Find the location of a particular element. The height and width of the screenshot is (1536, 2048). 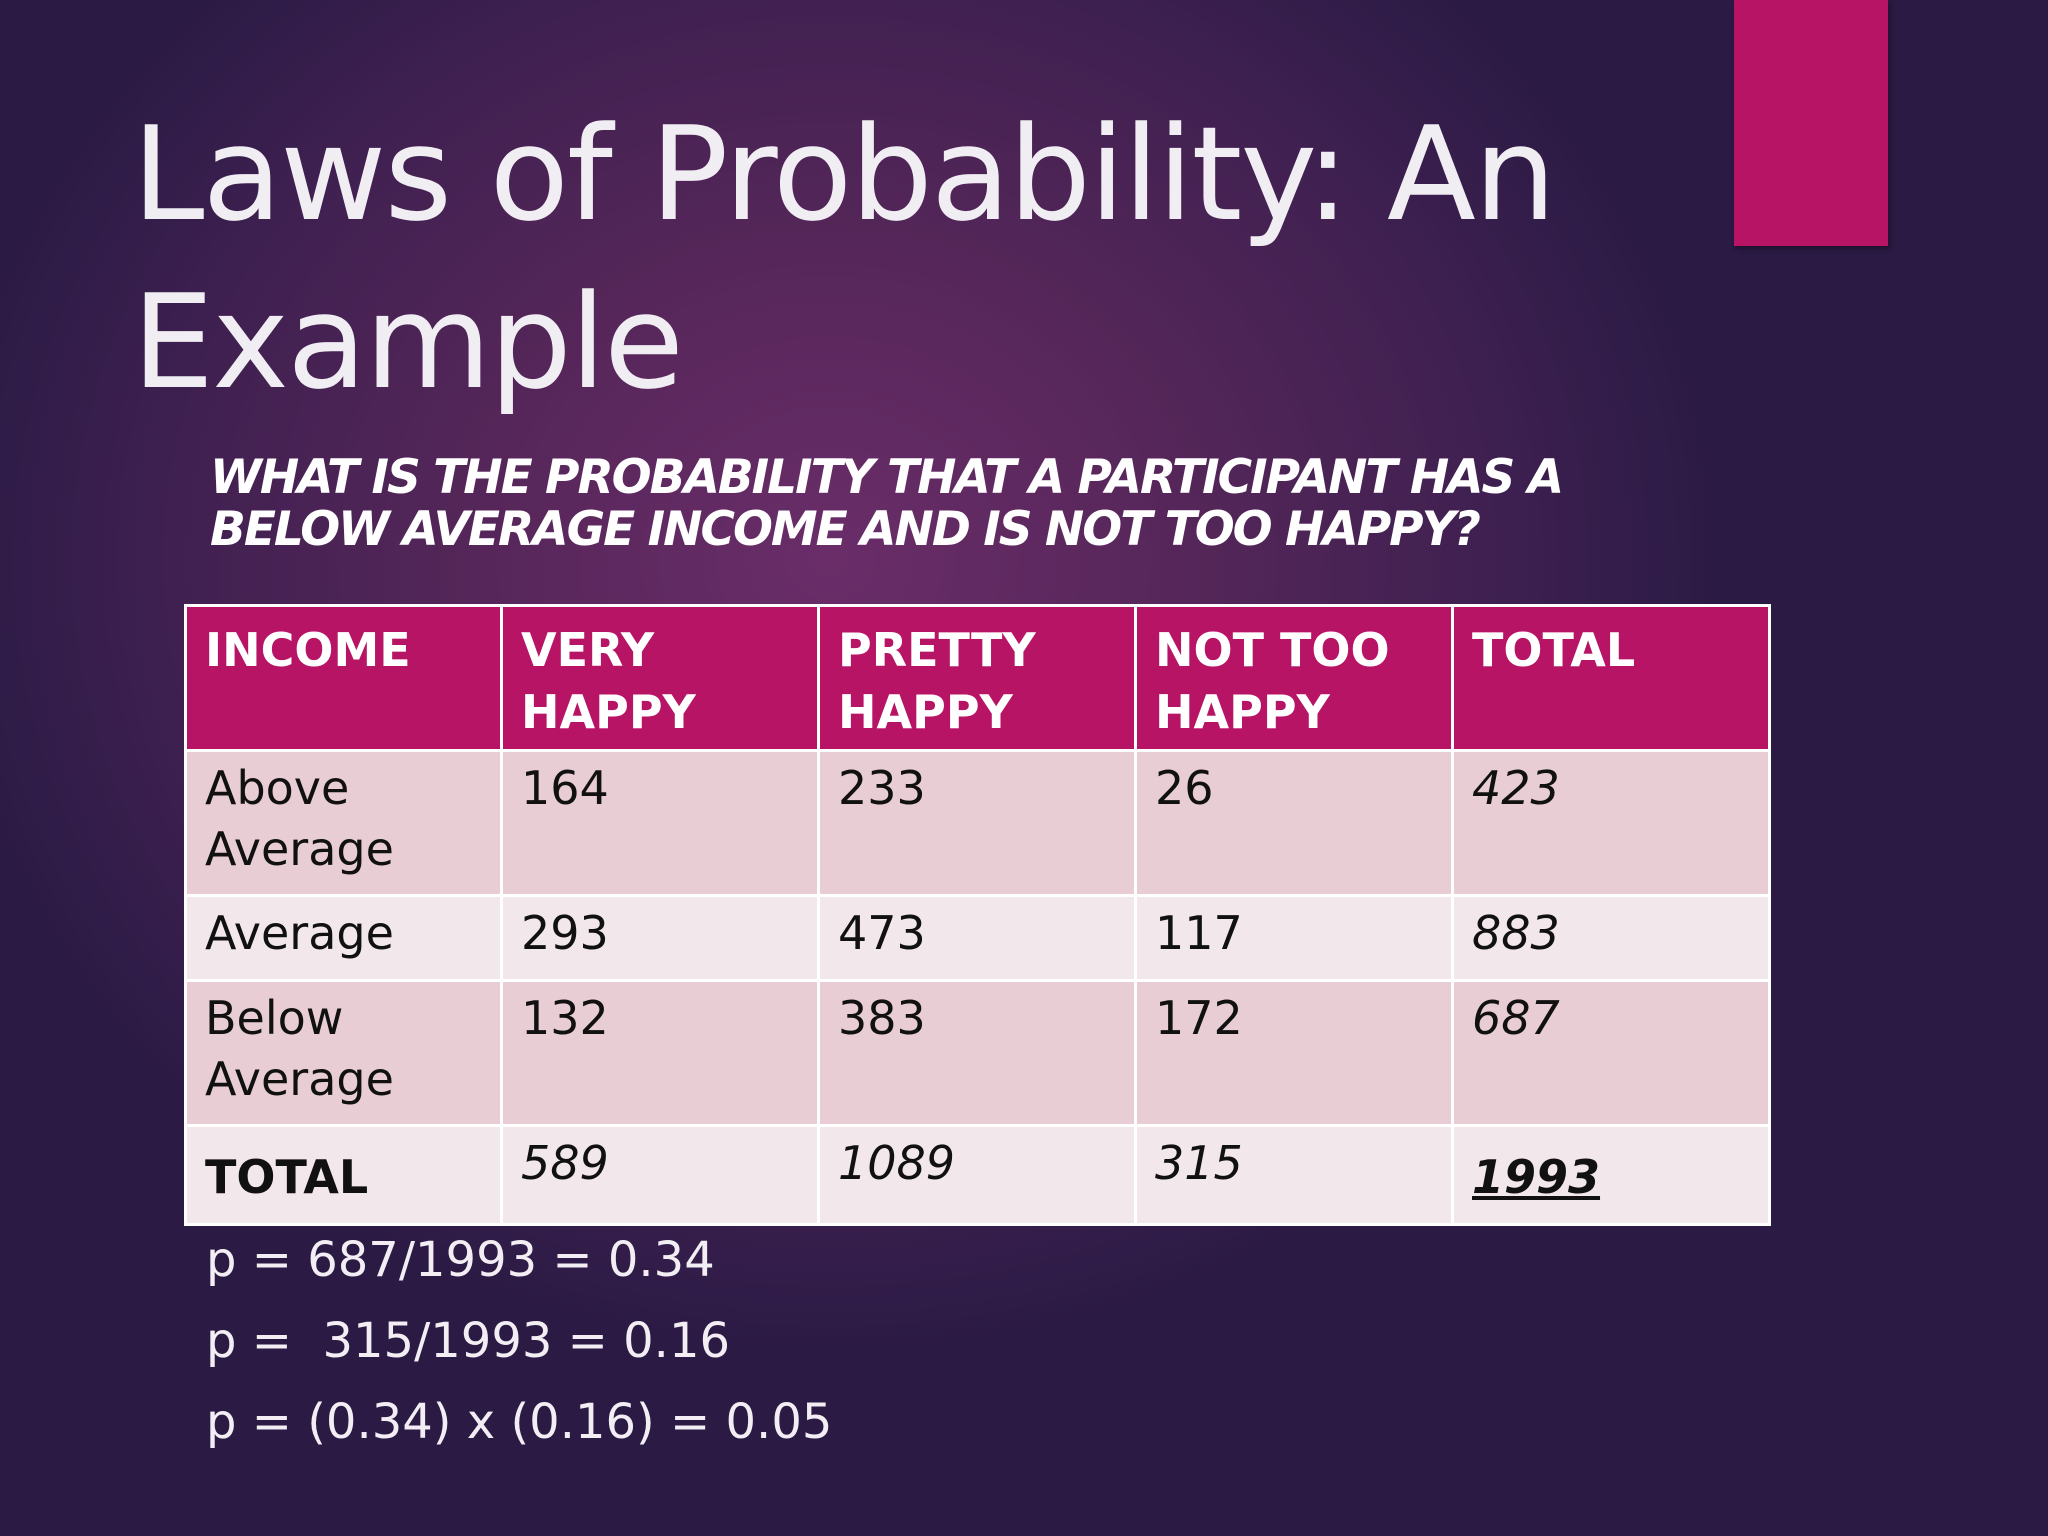

table-row-above-average: Above Average 164 233 26 423 is located at coordinates (977, 823).